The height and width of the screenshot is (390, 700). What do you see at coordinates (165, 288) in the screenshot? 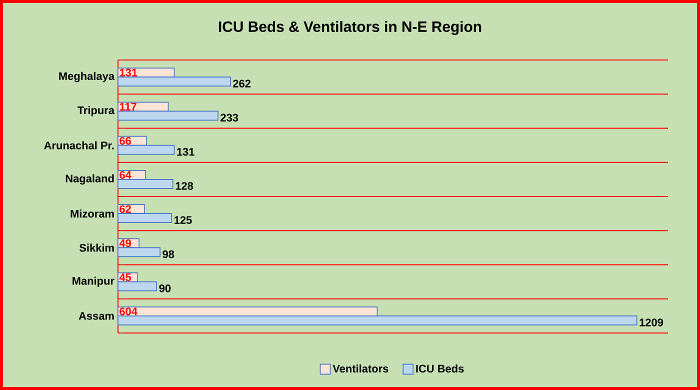
I see `data-label: 90` at bounding box center [165, 288].